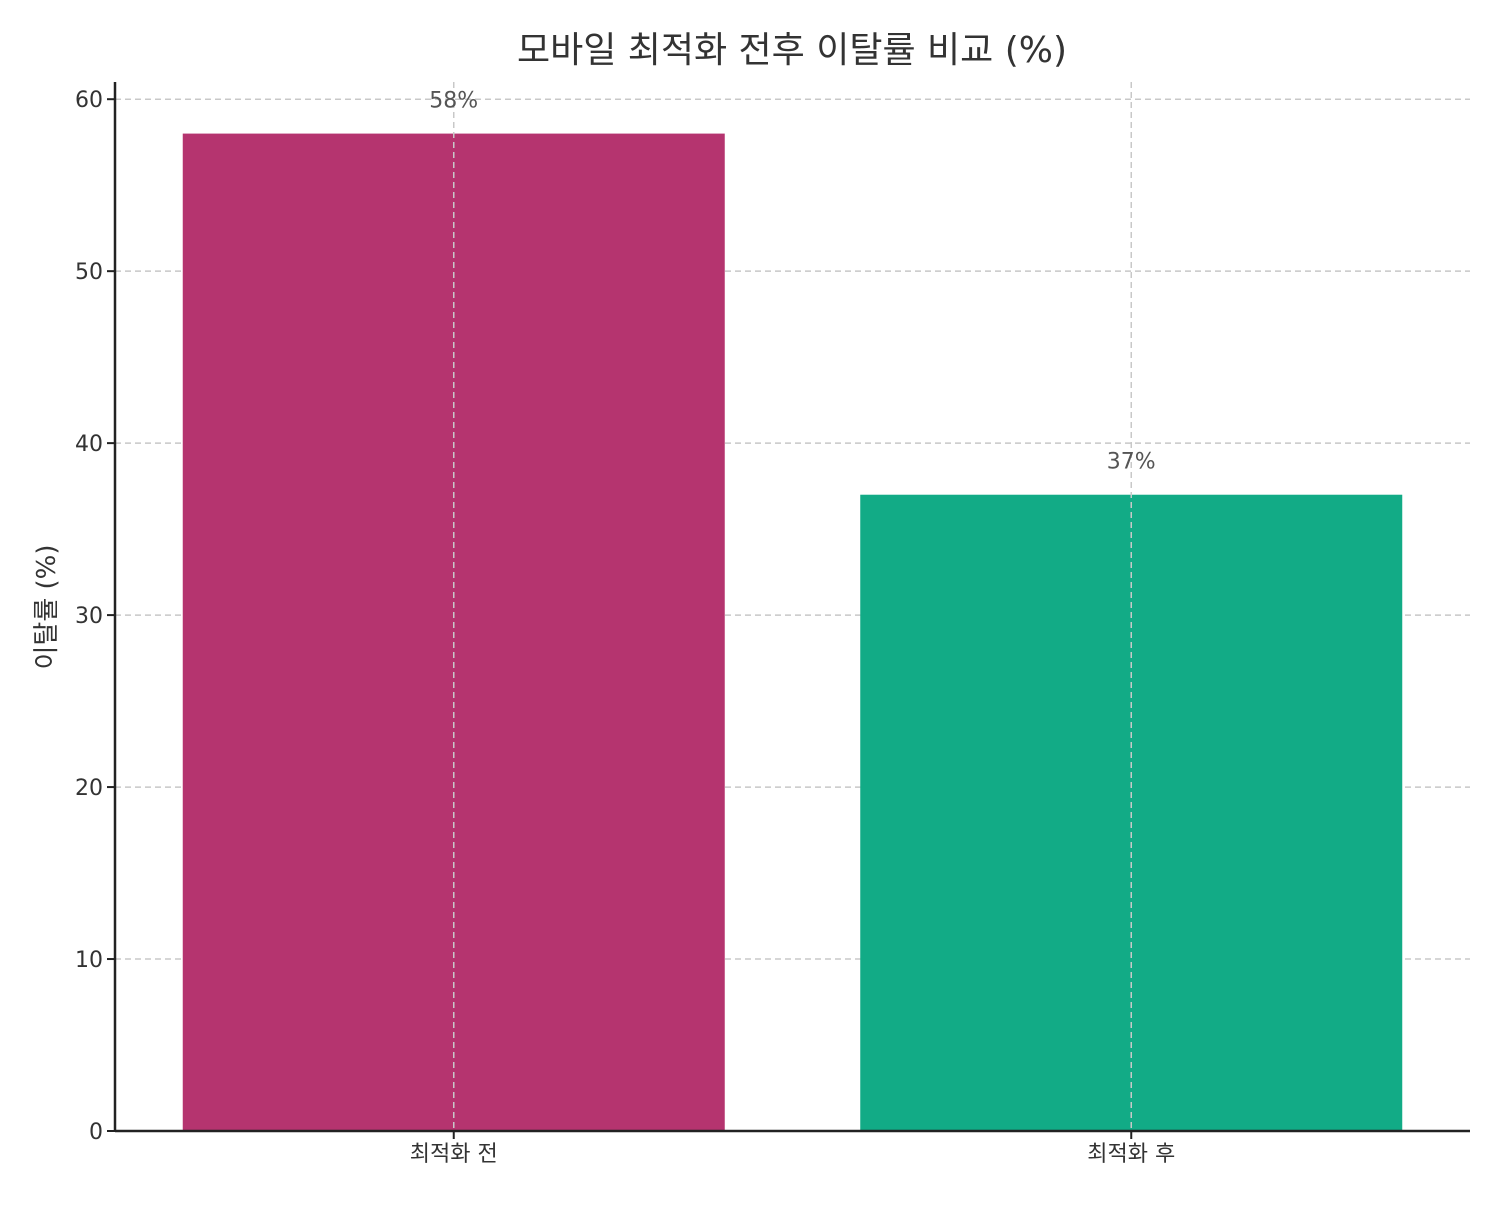 The height and width of the screenshot is (1205, 1500). I want to click on data-label: 37%, so click(1131, 462).